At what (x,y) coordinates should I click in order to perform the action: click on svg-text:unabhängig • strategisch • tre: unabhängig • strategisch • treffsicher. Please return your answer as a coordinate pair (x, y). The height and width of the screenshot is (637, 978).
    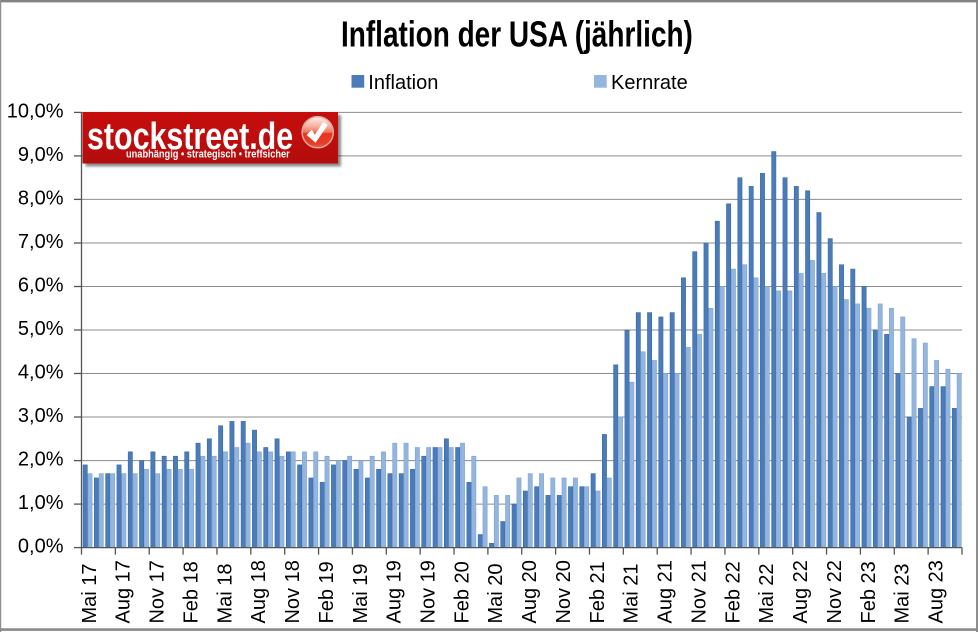
    Looking at the image, I should click on (208, 155).